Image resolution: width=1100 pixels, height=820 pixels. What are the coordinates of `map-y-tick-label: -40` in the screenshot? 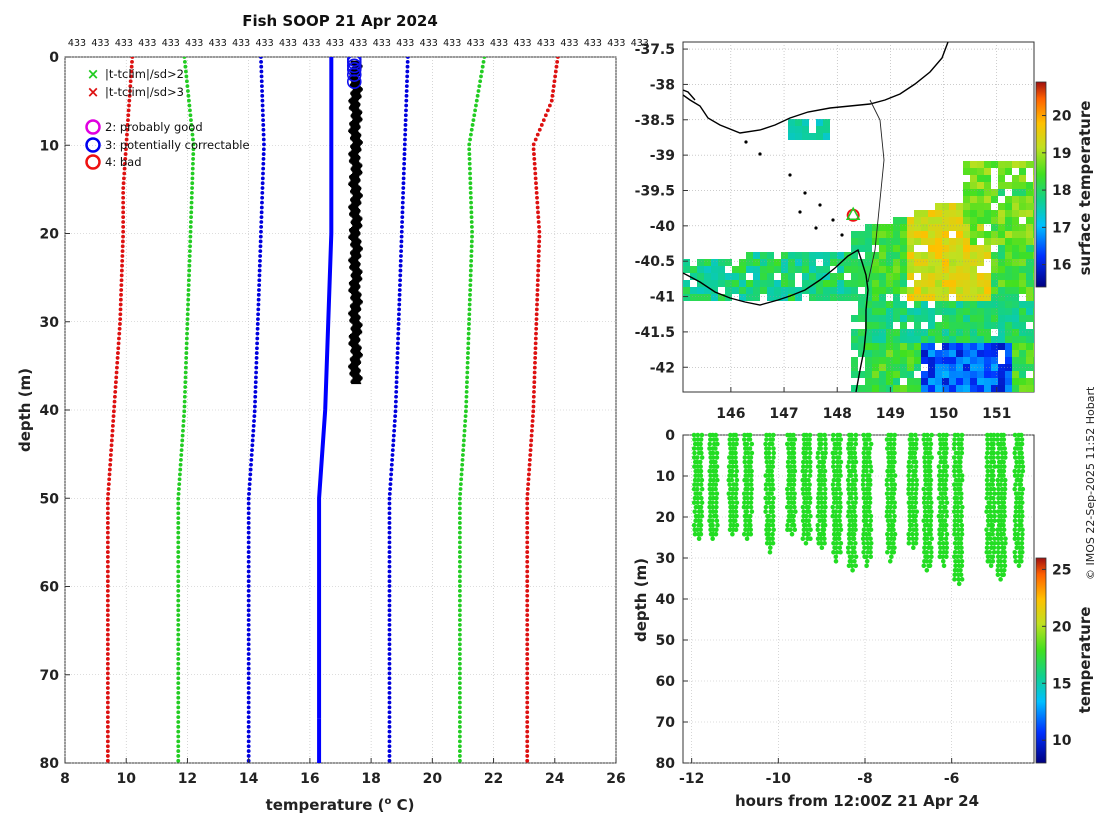 It's located at (663, 227).